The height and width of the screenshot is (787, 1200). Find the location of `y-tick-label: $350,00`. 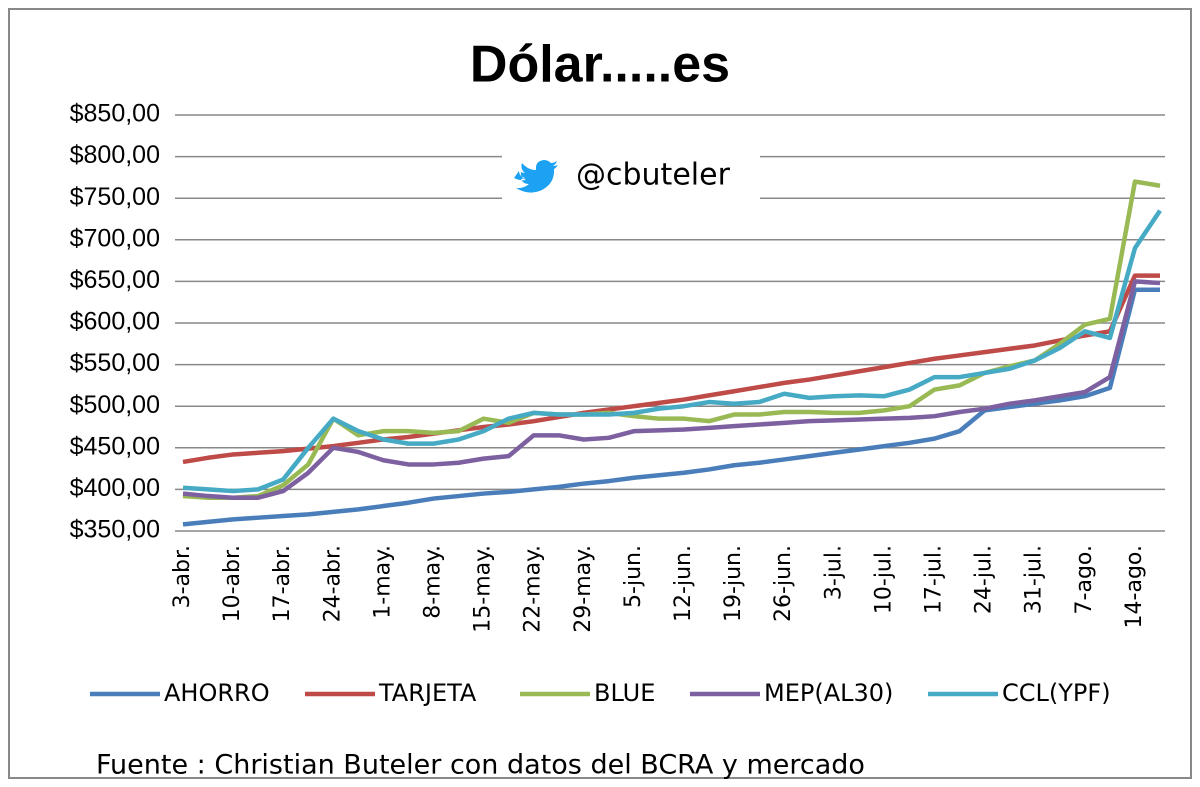

y-tick-label: $350,00 is located at coordinates (115, 530).